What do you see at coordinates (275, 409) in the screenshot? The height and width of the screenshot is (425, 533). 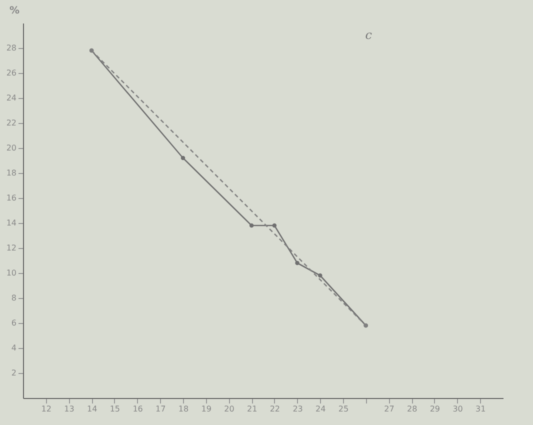 I see `x-tick-label: 22` at bounding box center [275, 409].